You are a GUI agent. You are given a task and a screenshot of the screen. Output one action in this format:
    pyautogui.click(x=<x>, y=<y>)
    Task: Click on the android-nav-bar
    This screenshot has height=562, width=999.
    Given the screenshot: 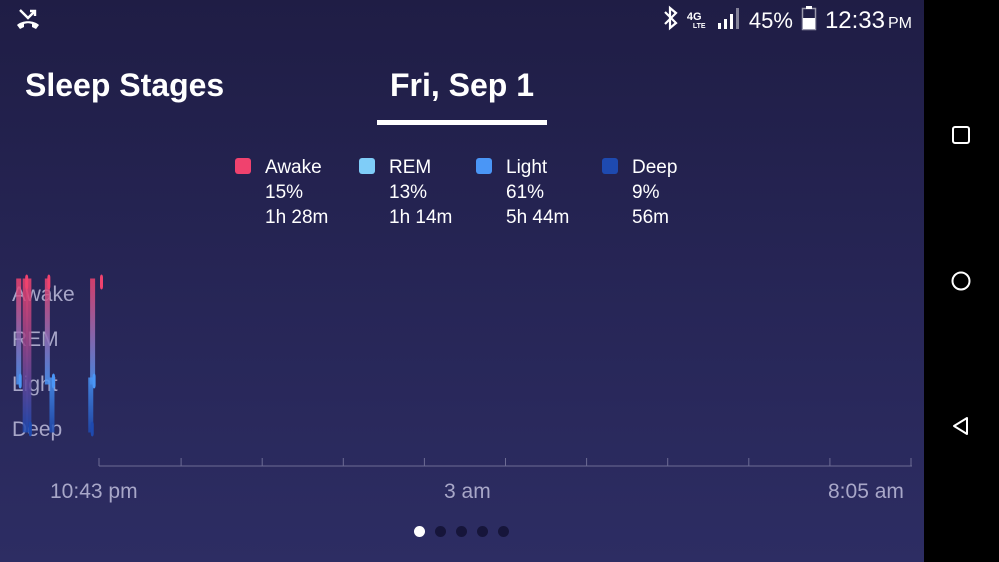 What is the action you would take?
    pyautogui.click(x=961, y=281)
    